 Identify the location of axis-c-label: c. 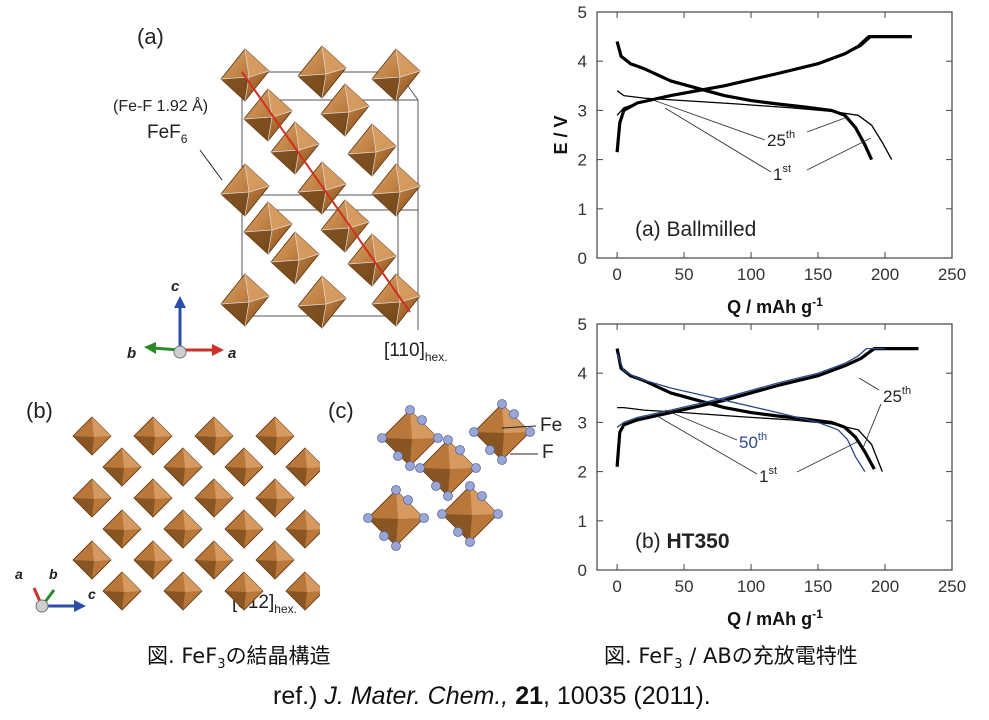
(175, 286).